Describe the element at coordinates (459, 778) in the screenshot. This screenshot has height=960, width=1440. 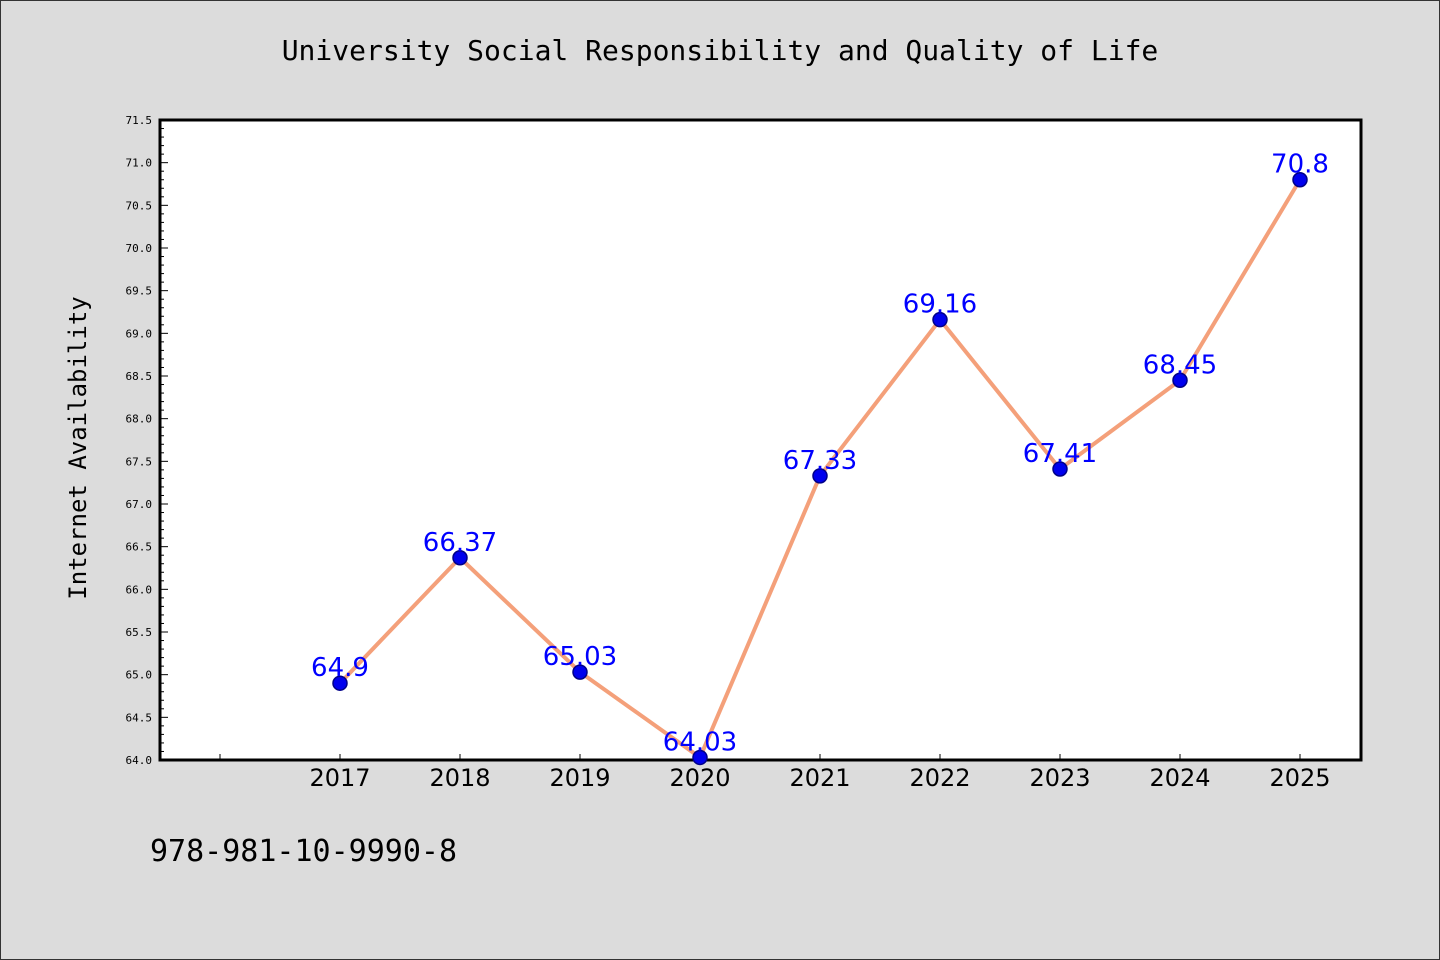
I see `x-tick-label: 2018` at that location.